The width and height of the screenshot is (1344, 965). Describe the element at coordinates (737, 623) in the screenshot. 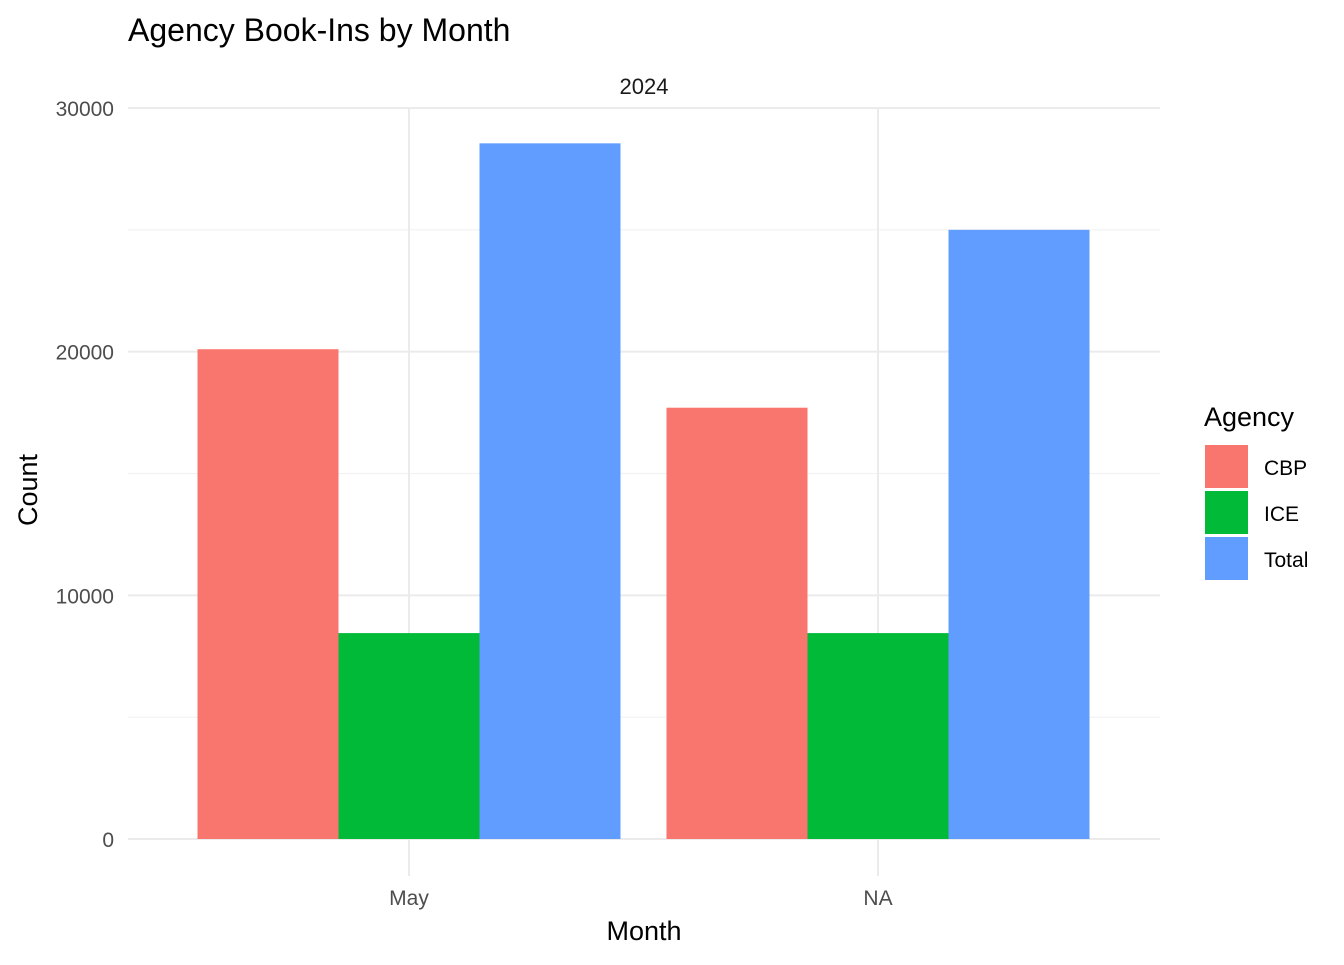

I see `bar-cbp-na` at that location.